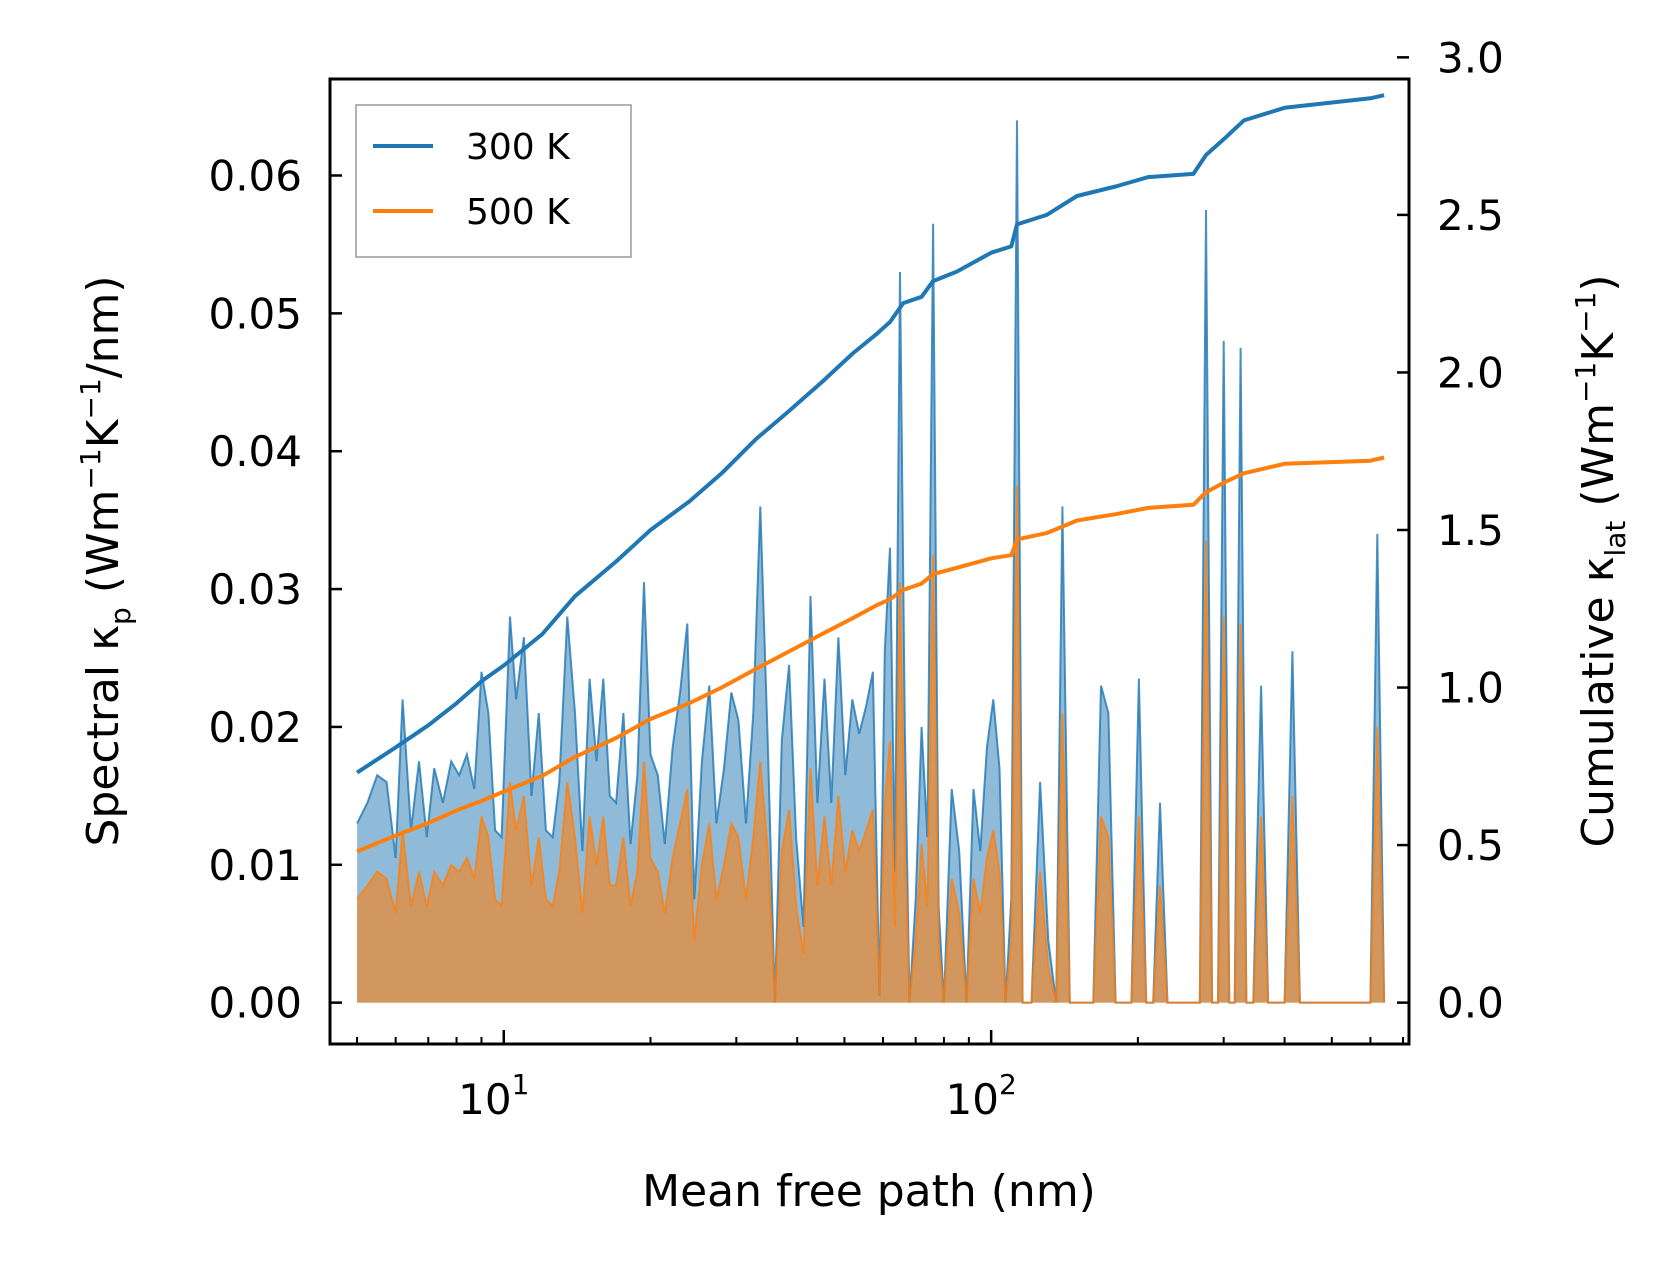 This screenshot has height=1273, width=1679. What do you see at coordinates (1585, 382) in the screenshot?
I see `right-ylabel-sup1: −1` at bounding box center [1585, 382].